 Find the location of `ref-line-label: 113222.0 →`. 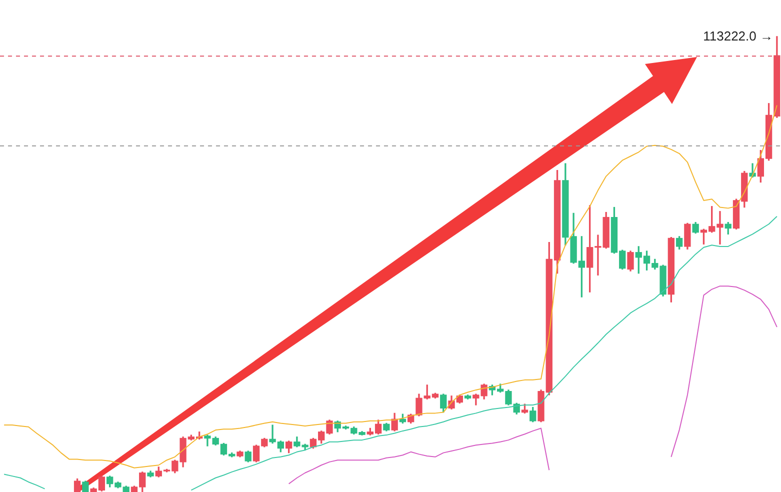

ref-line-label: 113222.0 → is located at coordinates (738, 36).